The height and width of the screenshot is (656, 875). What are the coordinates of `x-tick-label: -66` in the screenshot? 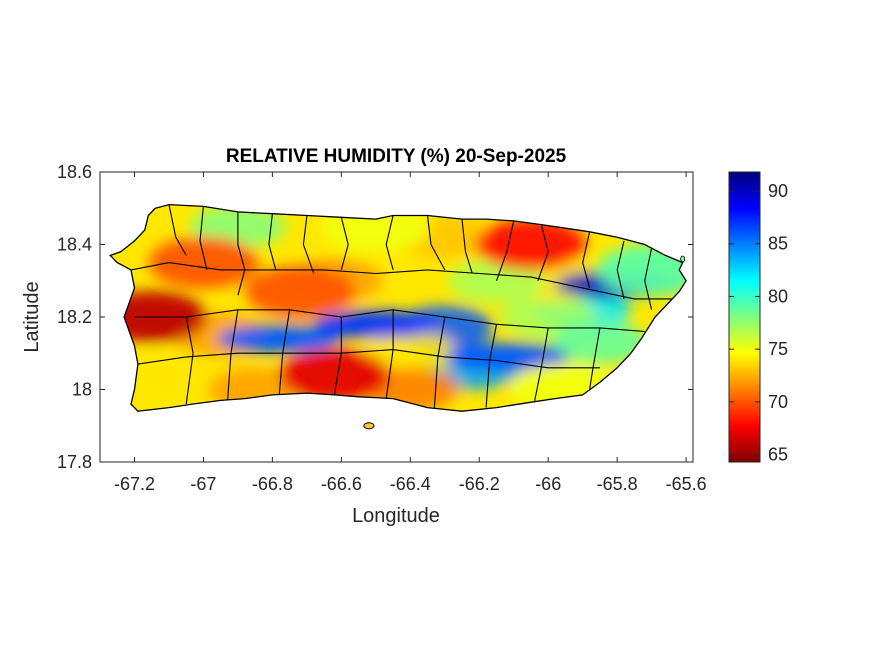 It's located at (548, 484).